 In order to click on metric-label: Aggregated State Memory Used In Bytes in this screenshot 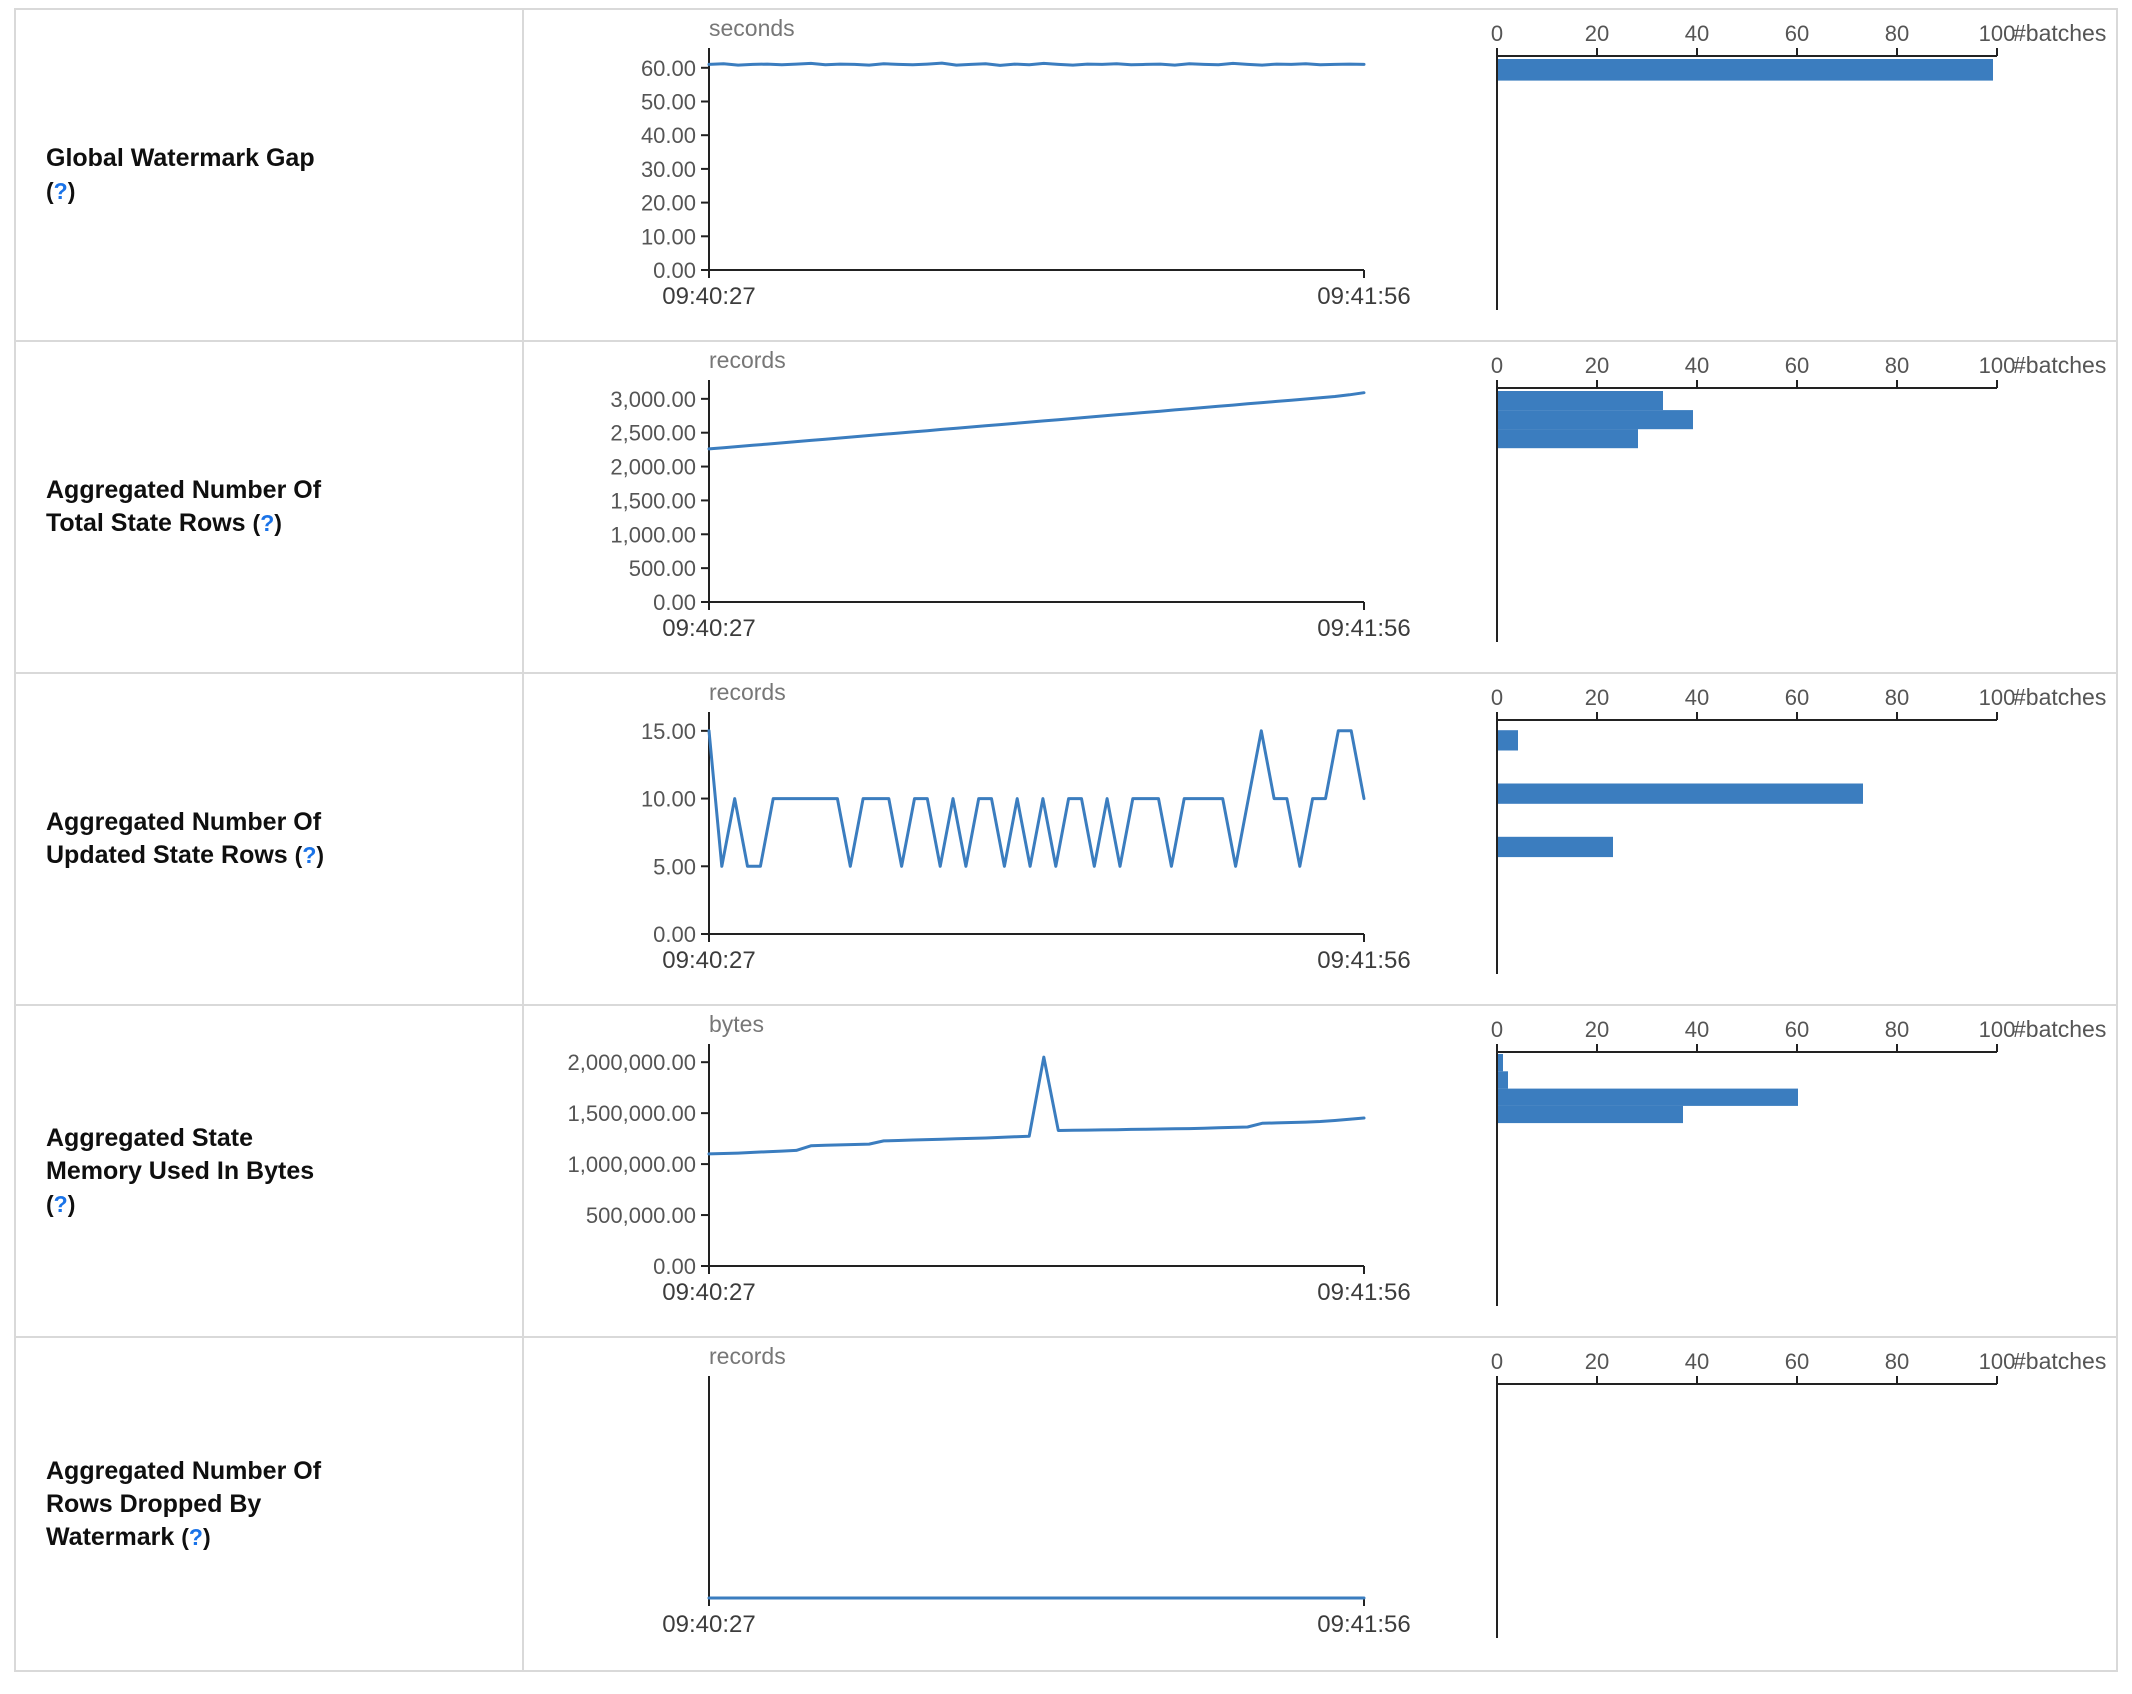, I will do `click(180, 1154)`.